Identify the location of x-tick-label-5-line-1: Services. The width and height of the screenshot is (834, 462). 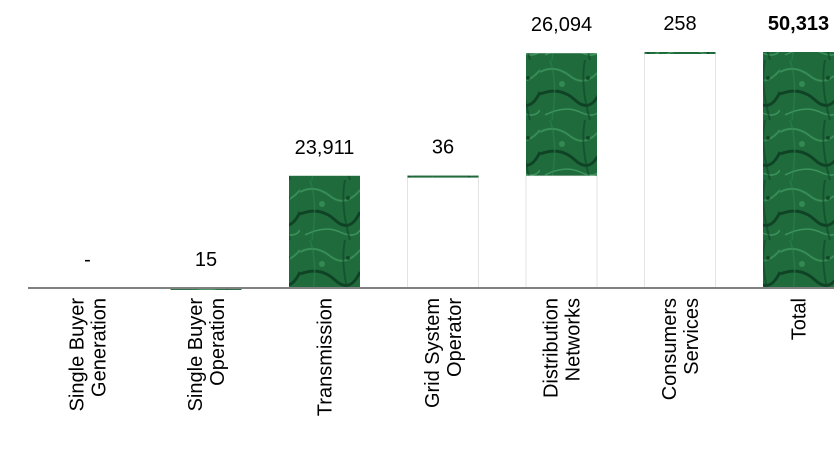
(692, 336).